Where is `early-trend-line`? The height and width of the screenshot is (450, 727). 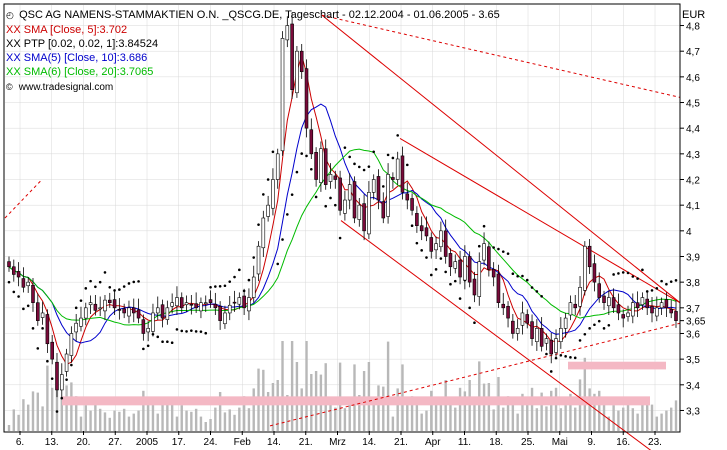 early-trend-line is located at coordinates (23, 199).